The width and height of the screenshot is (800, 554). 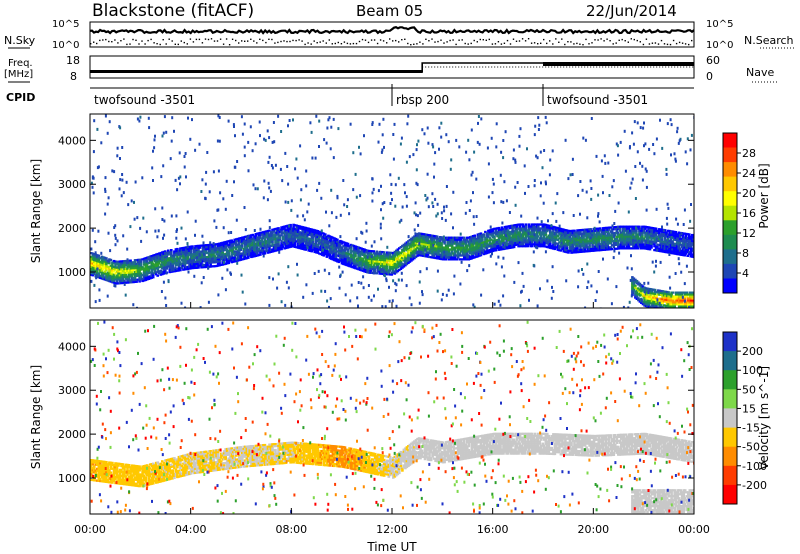 What do you see at coordinates (392, 67) in the screenshot?
I see `freq-data` at bounding box center [392, 67].